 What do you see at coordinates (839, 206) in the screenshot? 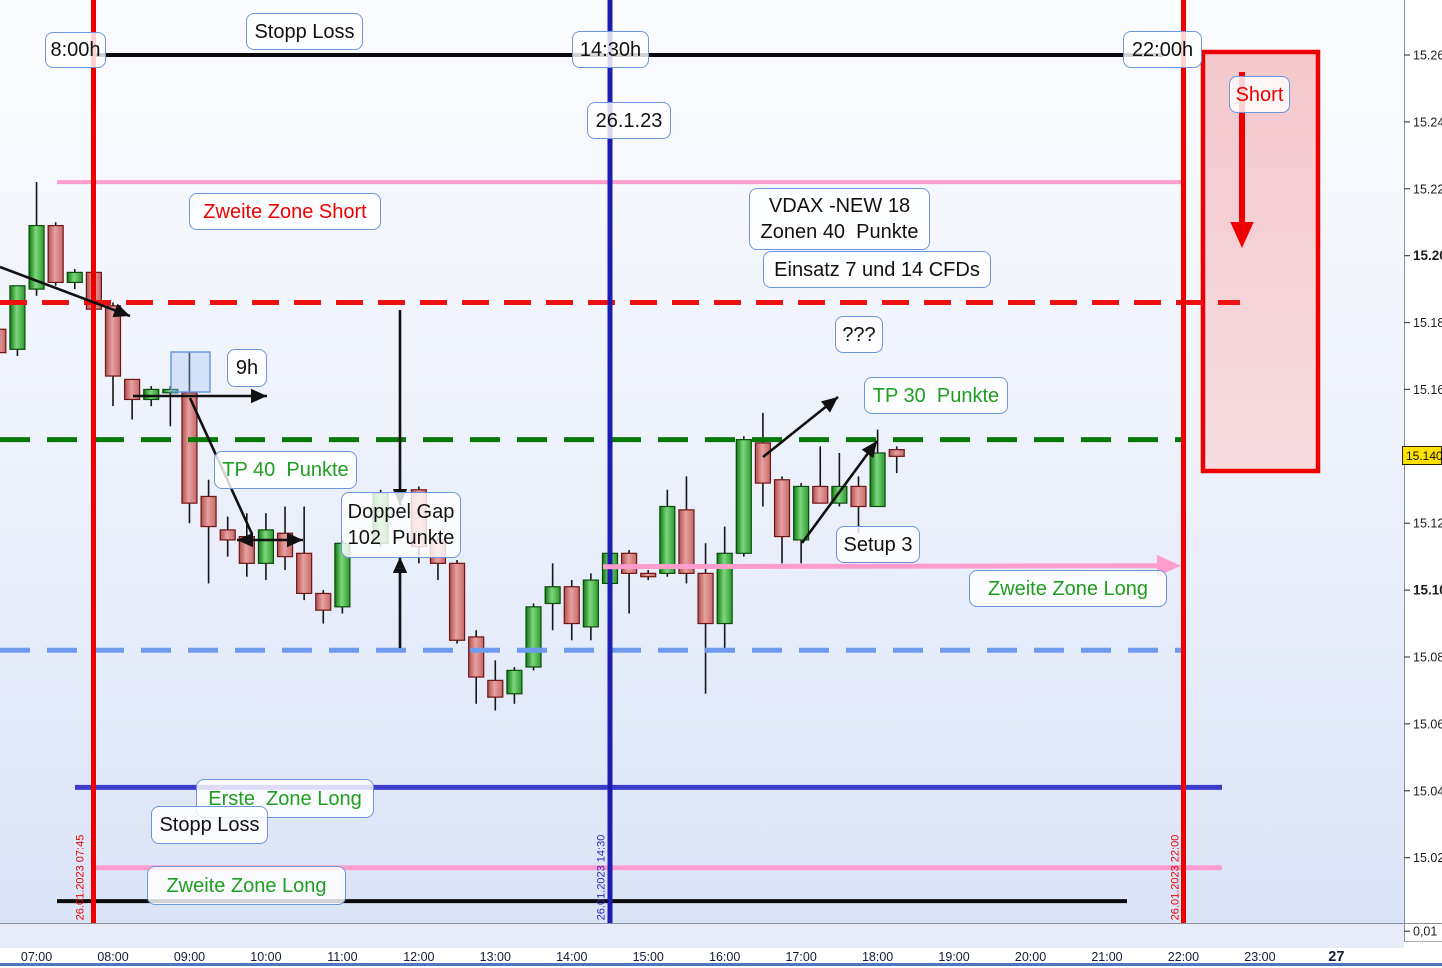
I see `vdax-line1: VDAX -NEW 18` at bounding box center [839, 206].